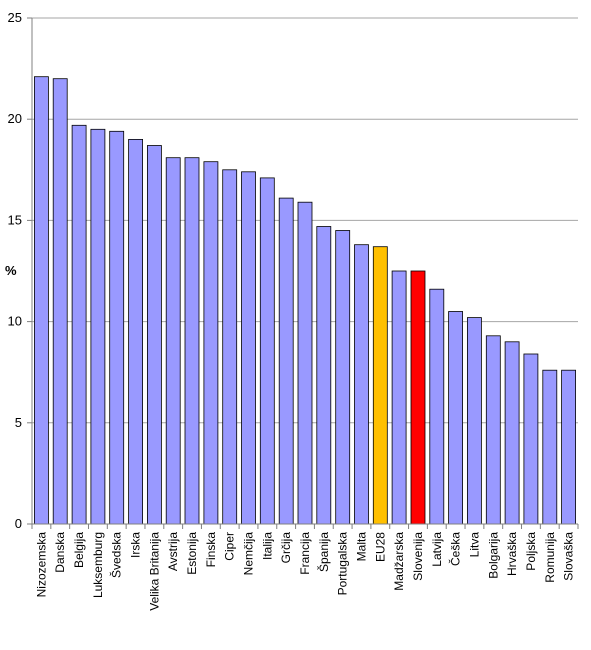 This screenshot has height=650, width=591. I want to click on x-tick-label: Švedska, so click(116, 555).